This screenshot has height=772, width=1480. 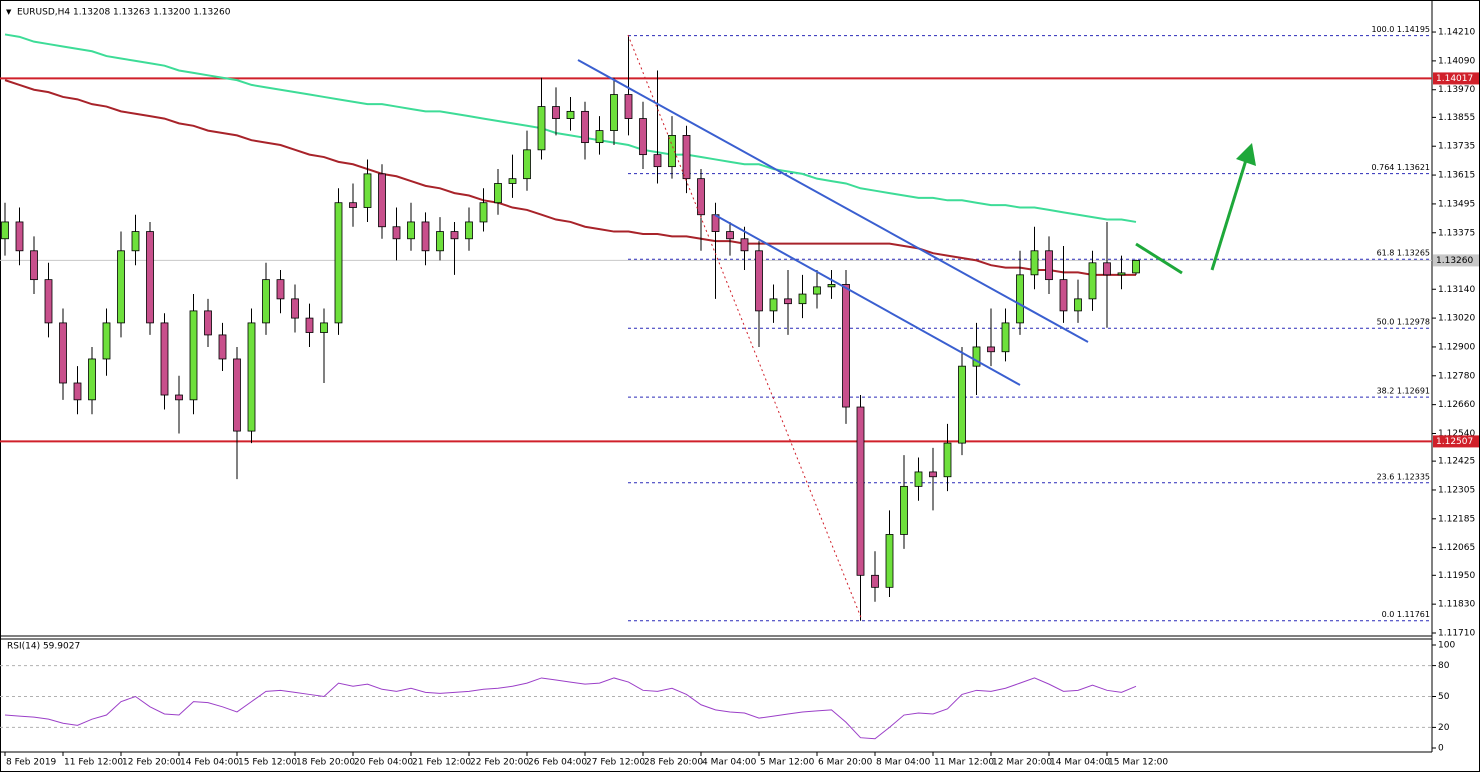 What do you see at coordinates (1456, 33) in the screenshot?
I see `y-tick-label: 1.14210` at bounding box center [1456, 33].